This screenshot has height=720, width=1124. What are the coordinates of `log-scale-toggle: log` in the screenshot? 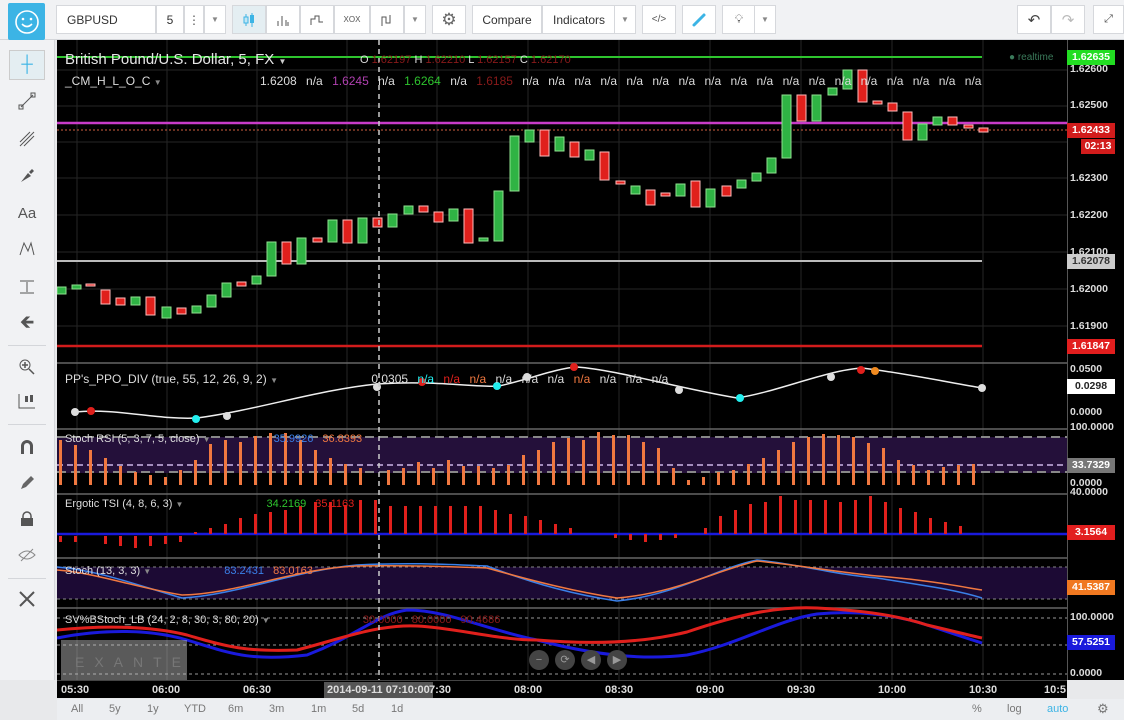 It's located at (1014, 709).